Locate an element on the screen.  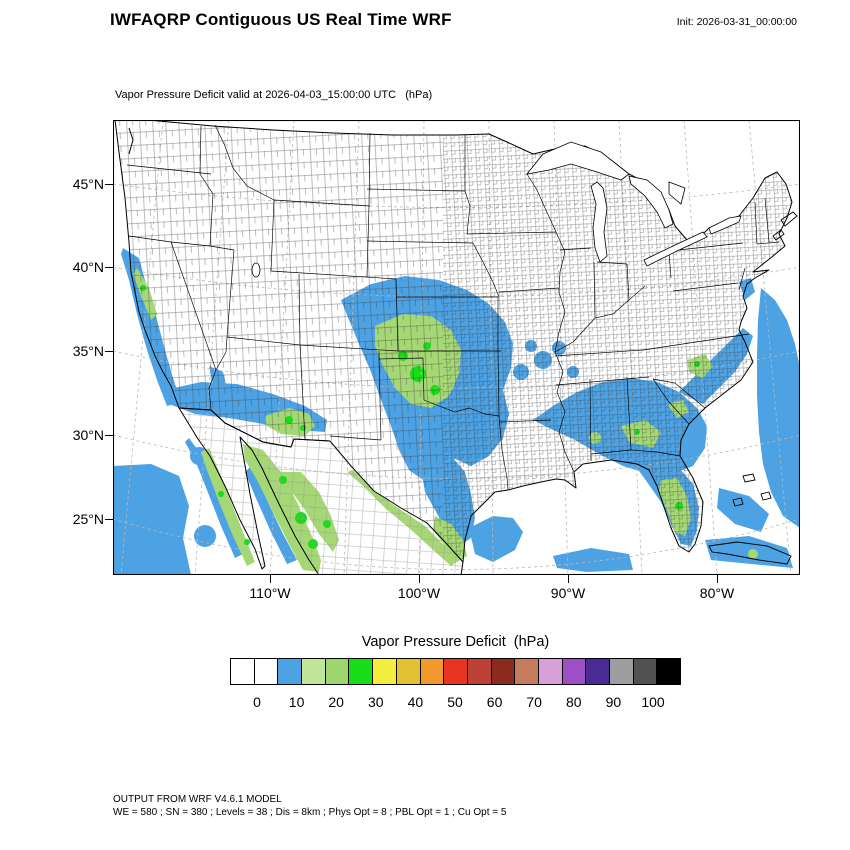
lat-label-30n: 30°N is located at coordinates (88, 435).